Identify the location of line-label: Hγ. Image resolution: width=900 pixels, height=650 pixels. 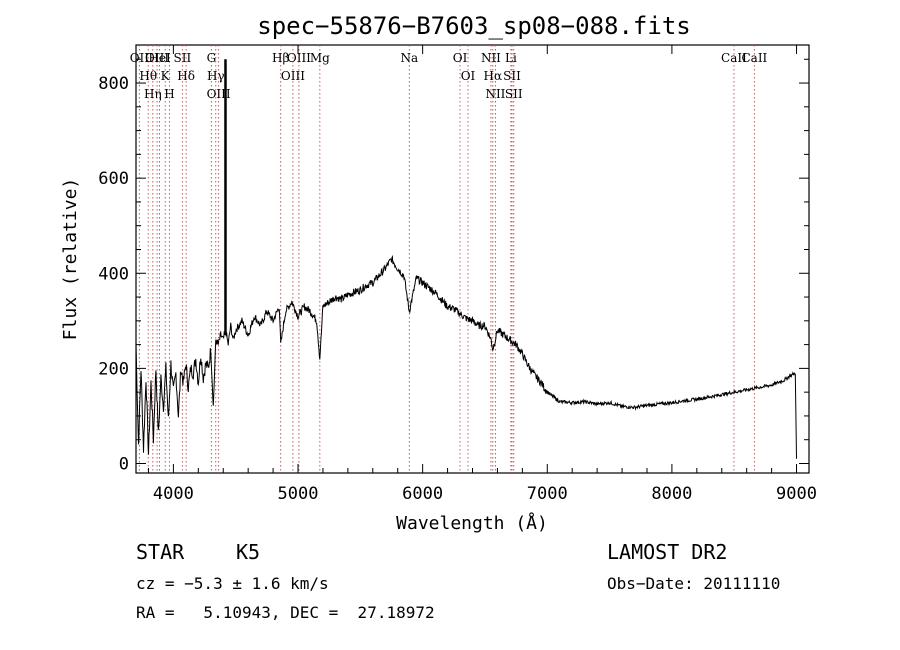
(216, 76).